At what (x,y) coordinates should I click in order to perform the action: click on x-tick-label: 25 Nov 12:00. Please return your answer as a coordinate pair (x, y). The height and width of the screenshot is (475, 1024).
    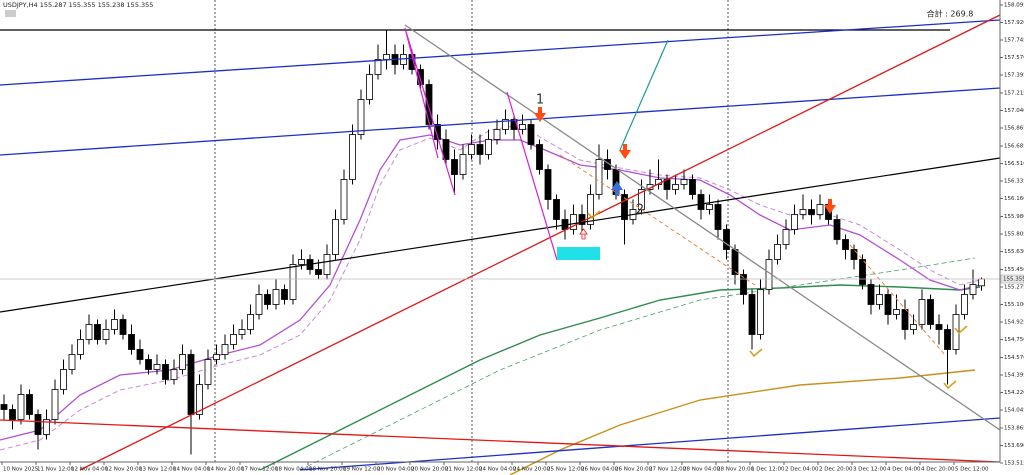
    Looking at the image, I should click on (566, 470).